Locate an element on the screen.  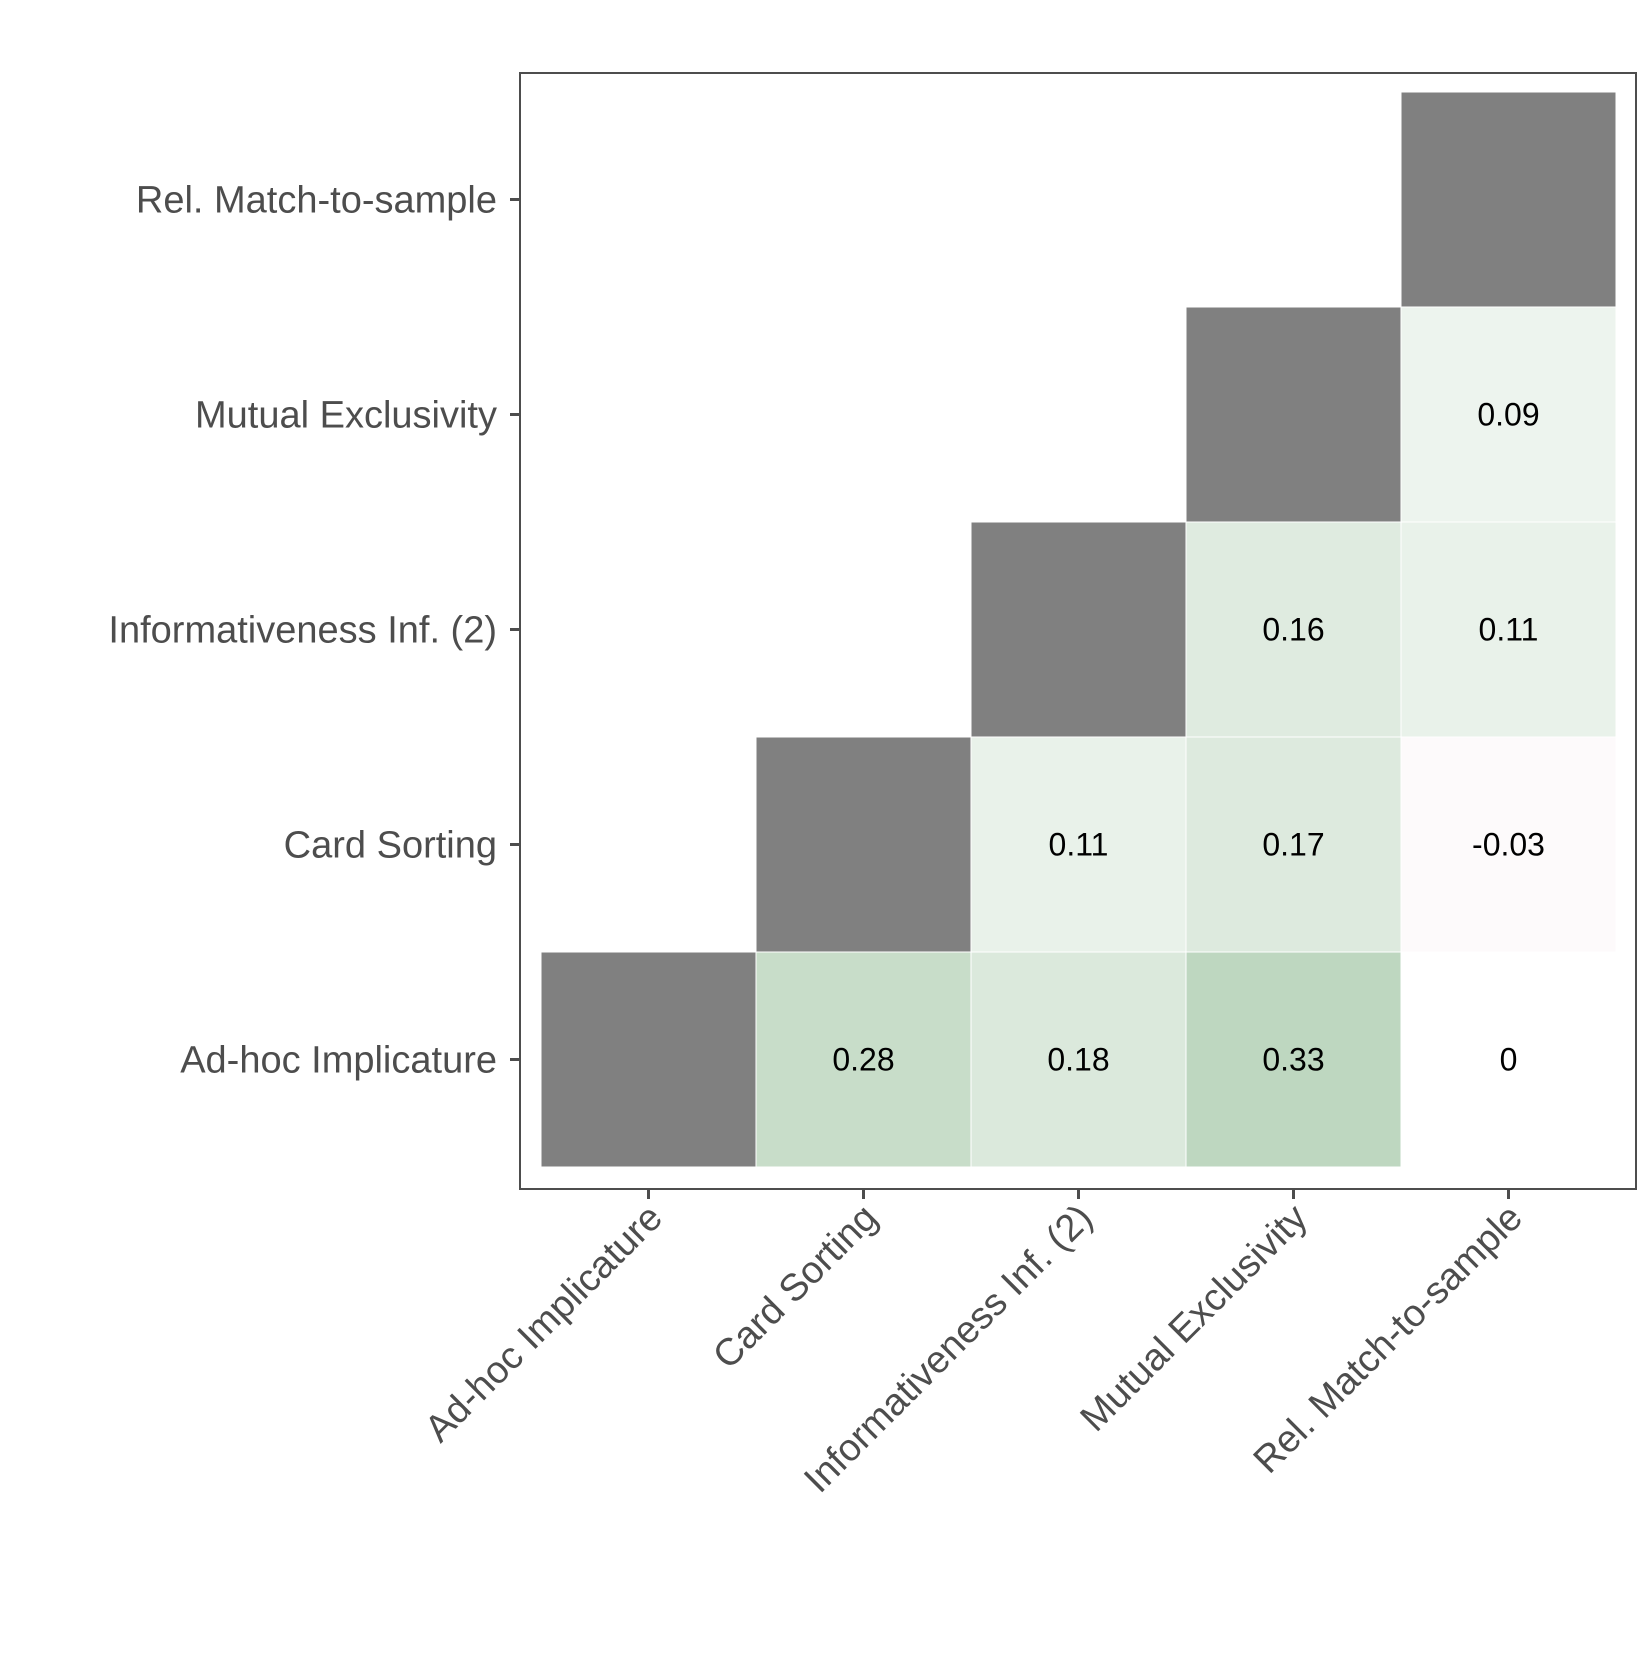
diagonal-cell-card-sorting is located at coordinates (863, 844).